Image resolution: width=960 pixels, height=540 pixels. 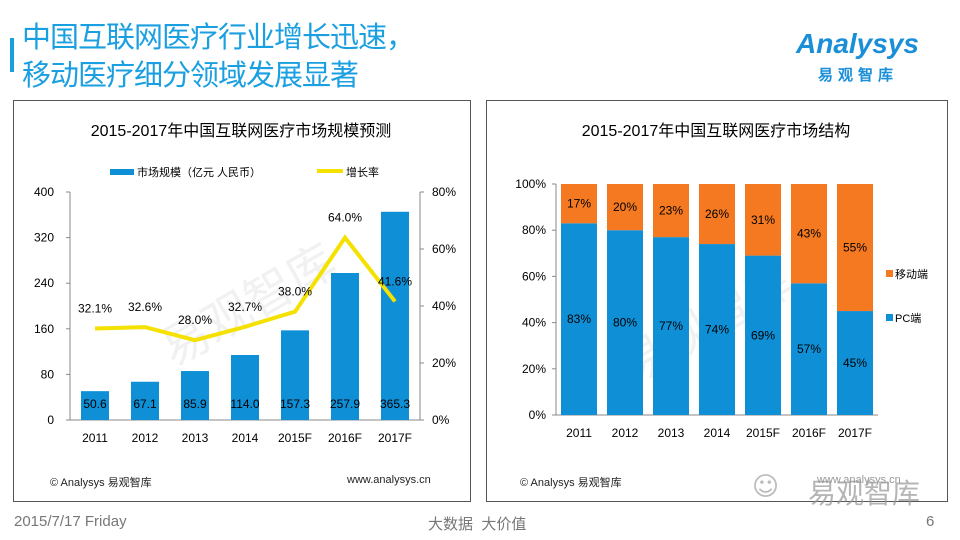 What do you see at coordinates (444, 363) in the screenshot?
I see `y2-tick-label: 20%` at bounding box center [444, 363].